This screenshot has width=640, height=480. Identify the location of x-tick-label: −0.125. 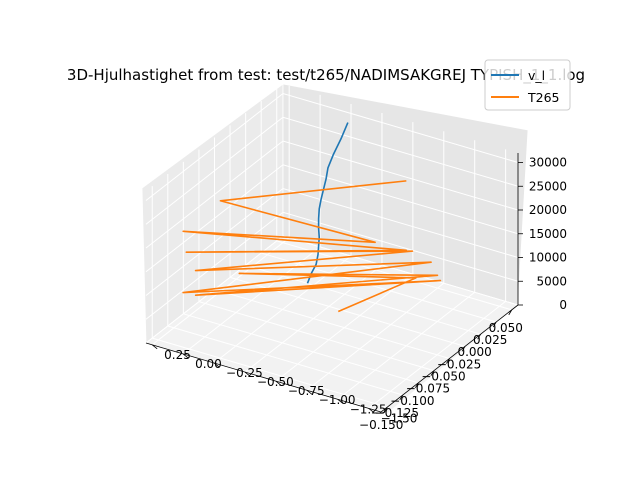
(397, 413).